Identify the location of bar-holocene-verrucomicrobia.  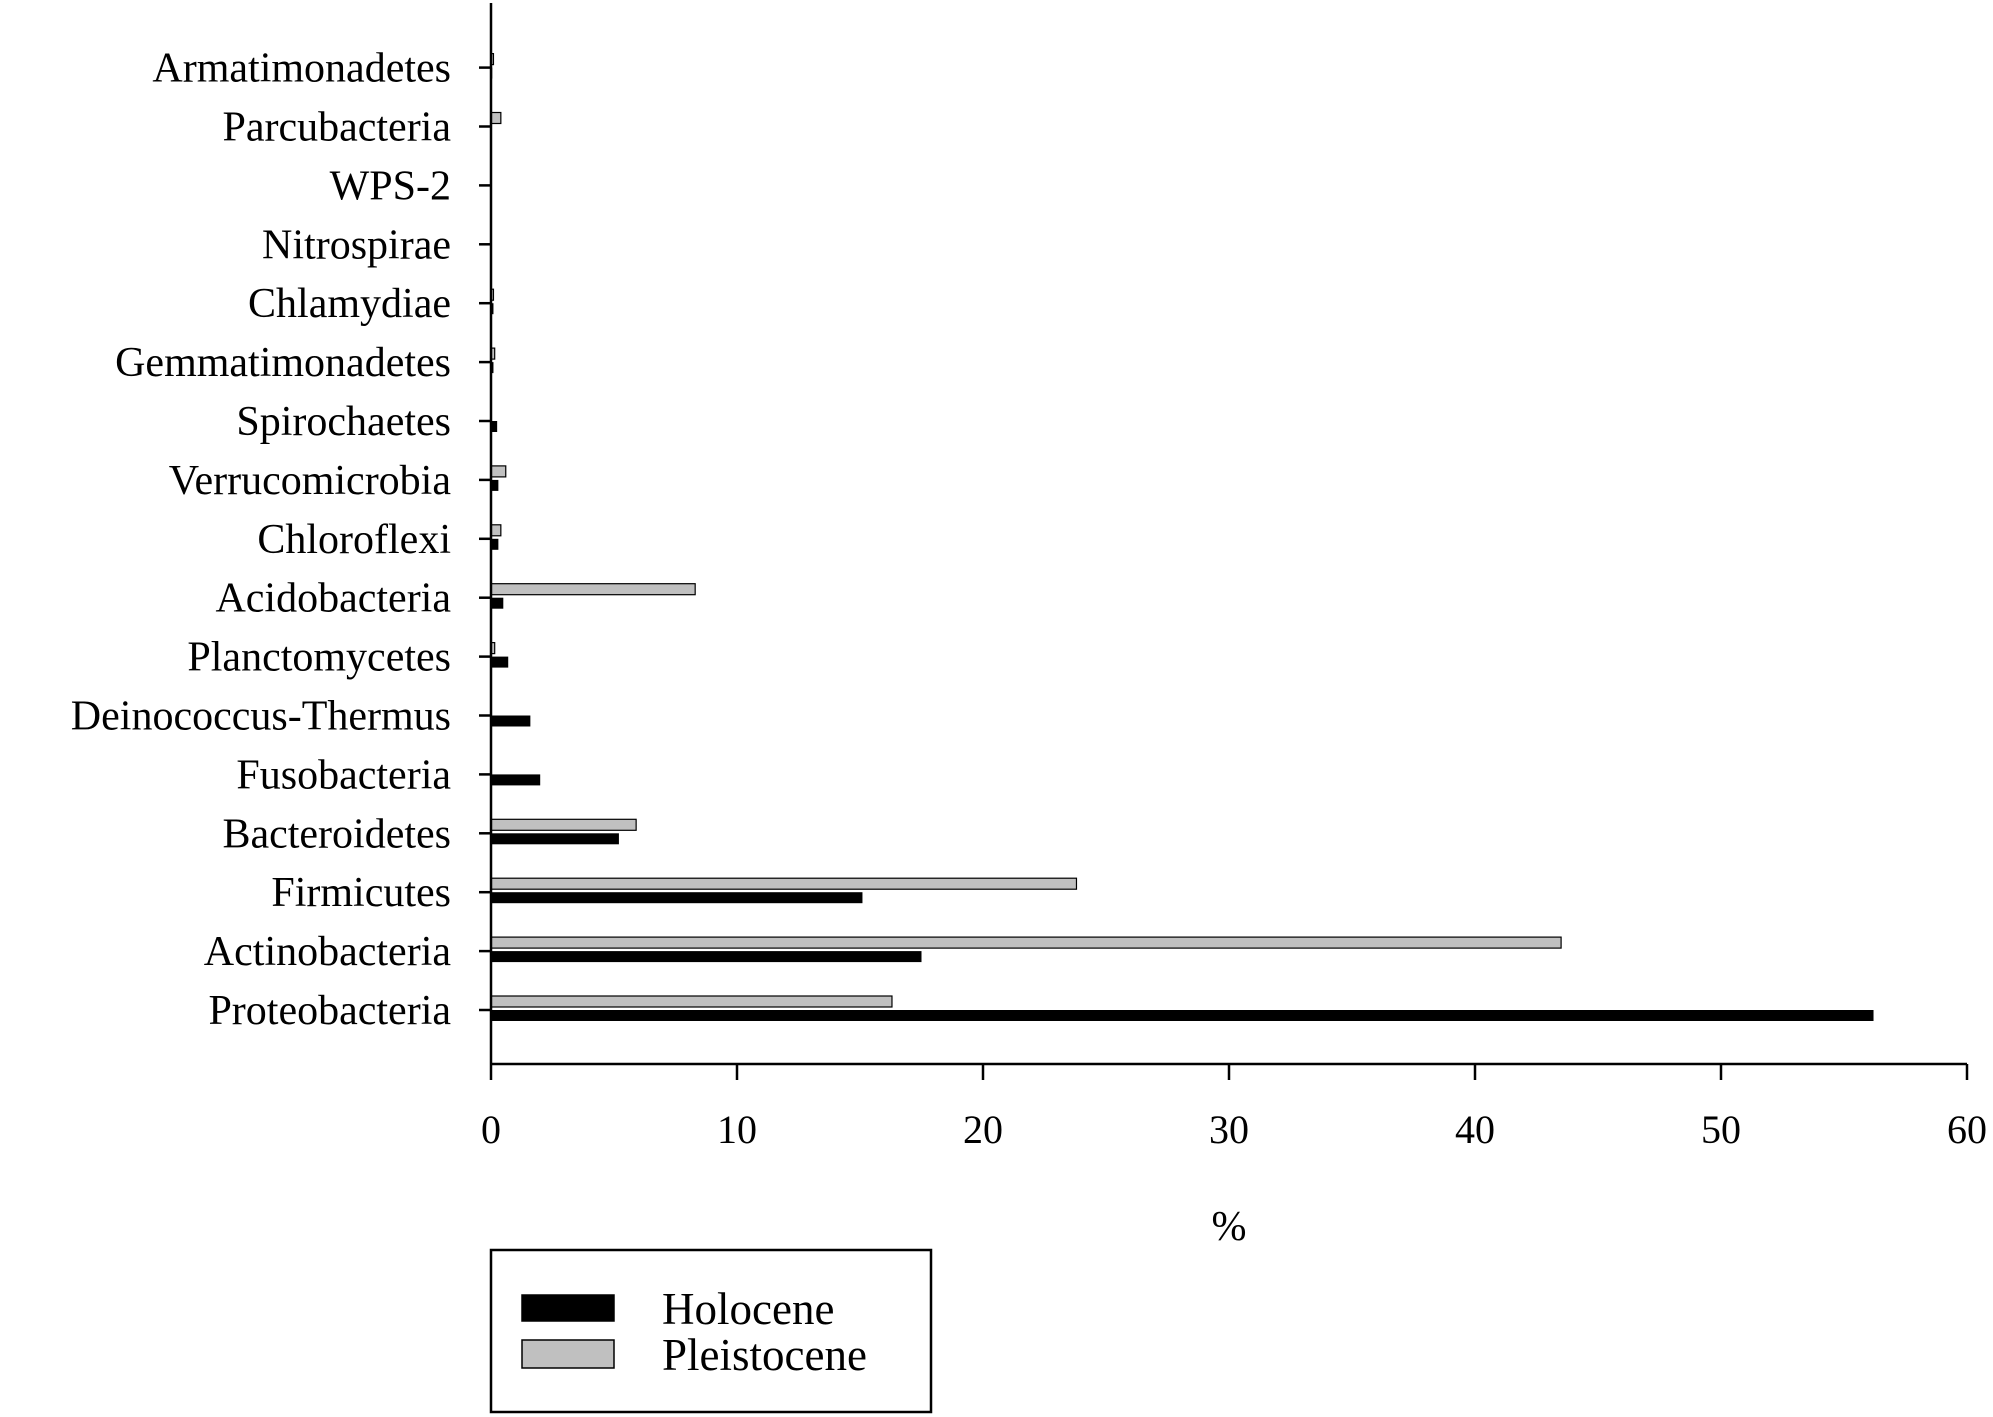
(495, 485).